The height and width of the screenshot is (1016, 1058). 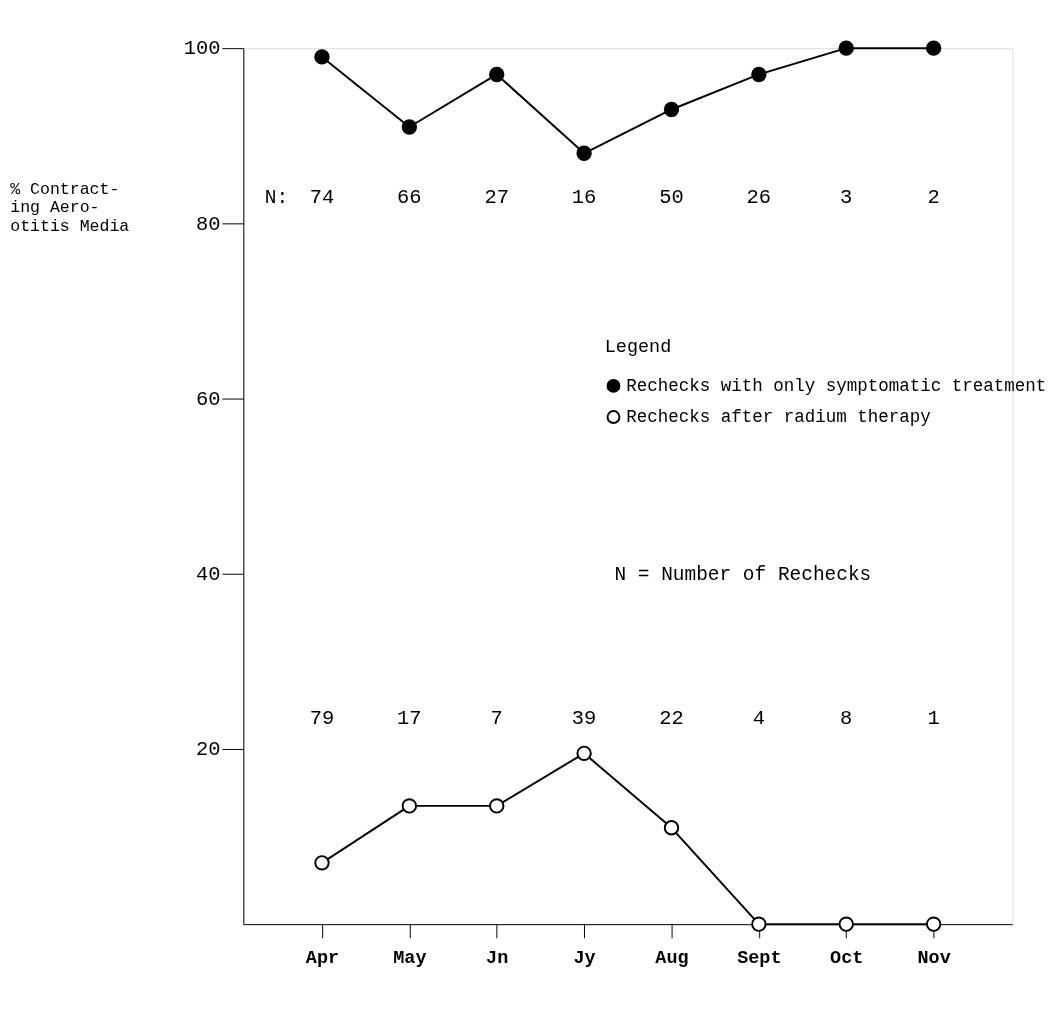 What do you see at coordinates (322, 719) in the screenshot?
I see `annotation: 79` at bounding box center [322, 719].